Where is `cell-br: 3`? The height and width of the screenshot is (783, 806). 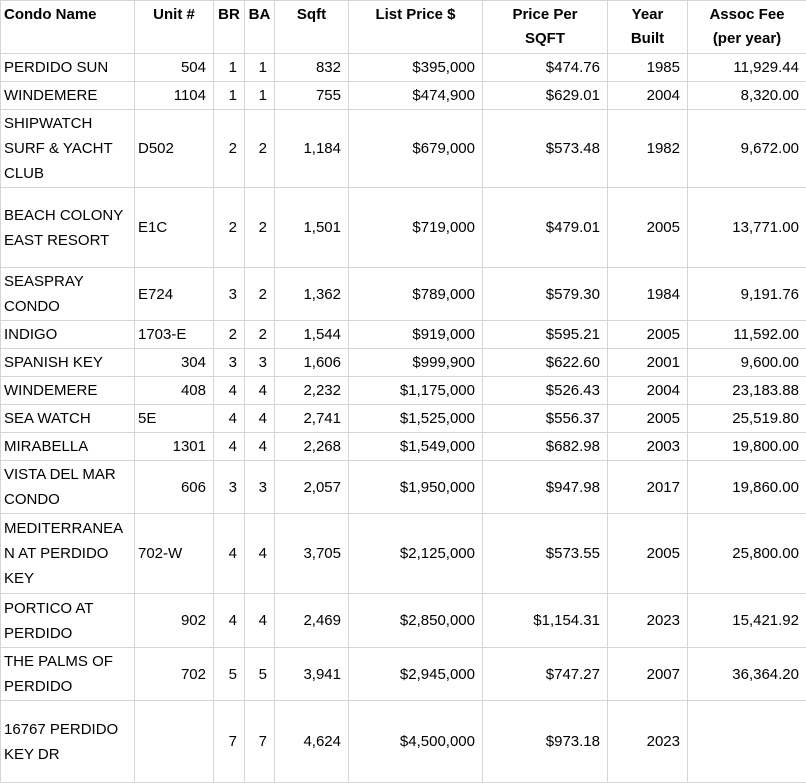
cell-br: 3 is located at coordinates (229, 363).